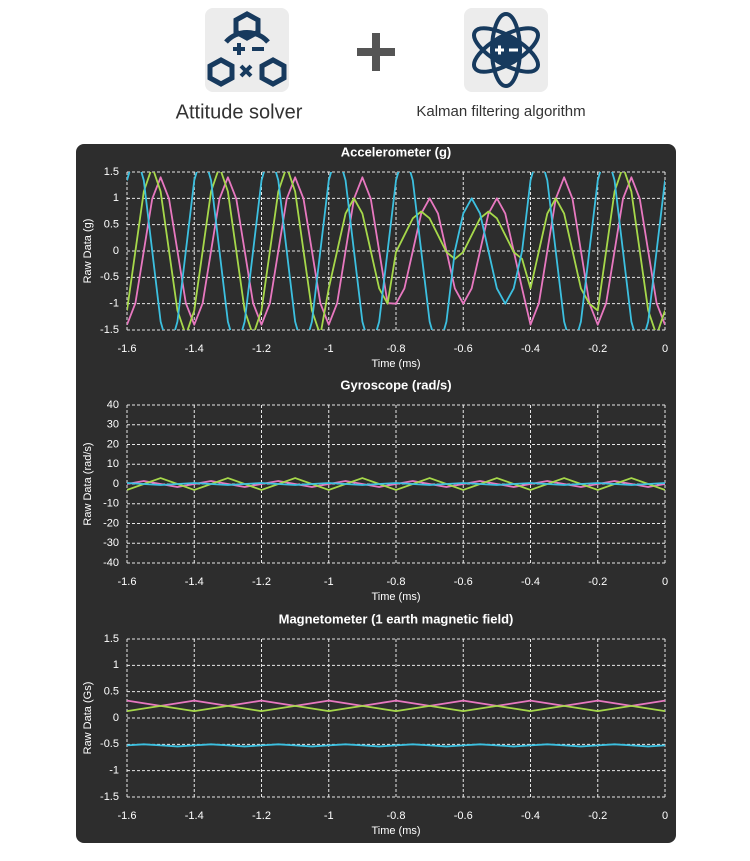 This screenshot has width=750, height=861. Describe the element at coordinates (111, 523) in the screenshot. I see `y-tick-label: -20` at that location.